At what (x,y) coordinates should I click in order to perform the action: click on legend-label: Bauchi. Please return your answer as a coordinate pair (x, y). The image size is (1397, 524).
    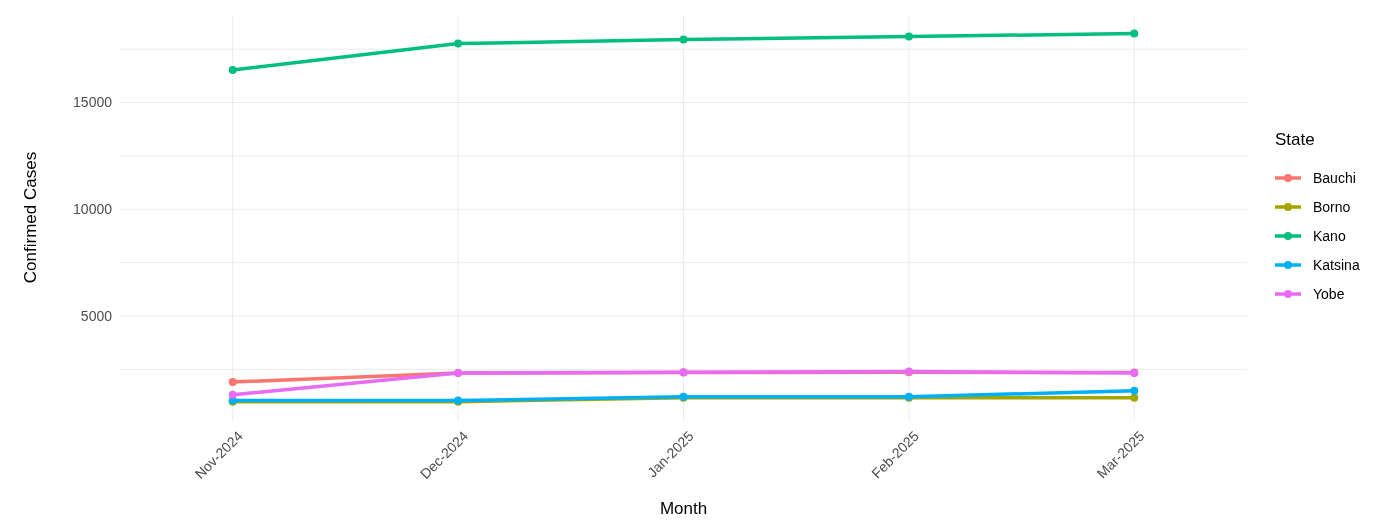
    Looking at the image, I should click on (1334, 177).